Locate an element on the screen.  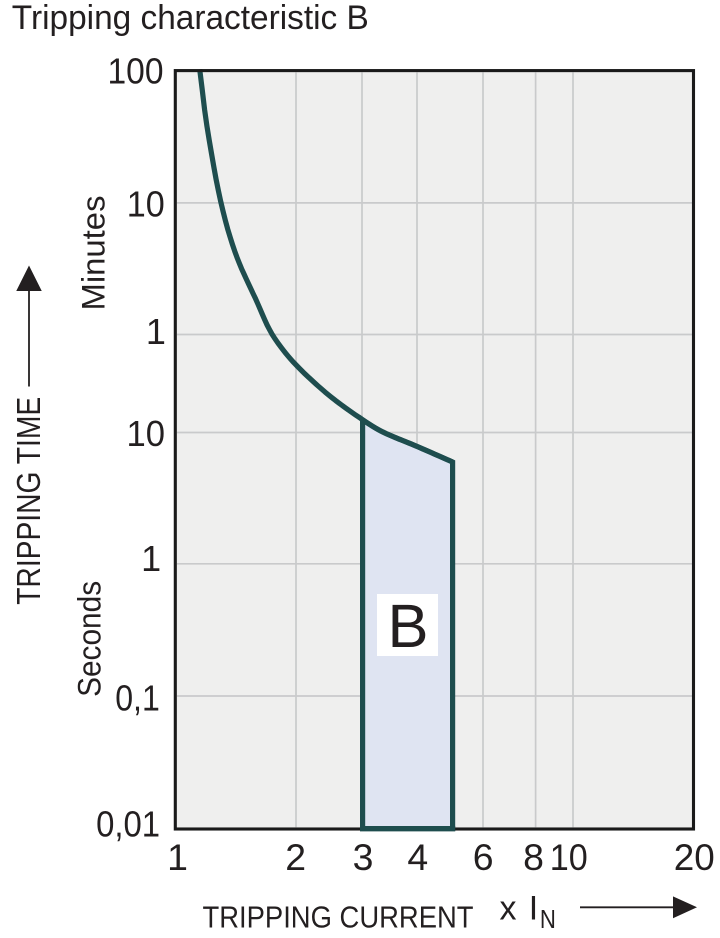
svg-text: N is located at coordinates (548, 919).